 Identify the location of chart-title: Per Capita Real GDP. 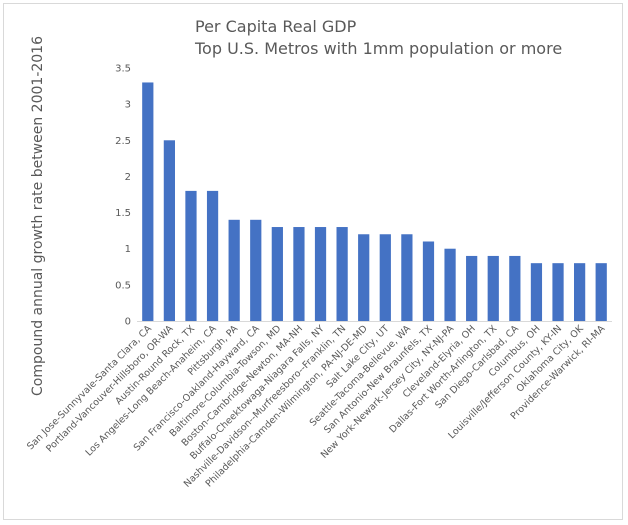
(276, 26).